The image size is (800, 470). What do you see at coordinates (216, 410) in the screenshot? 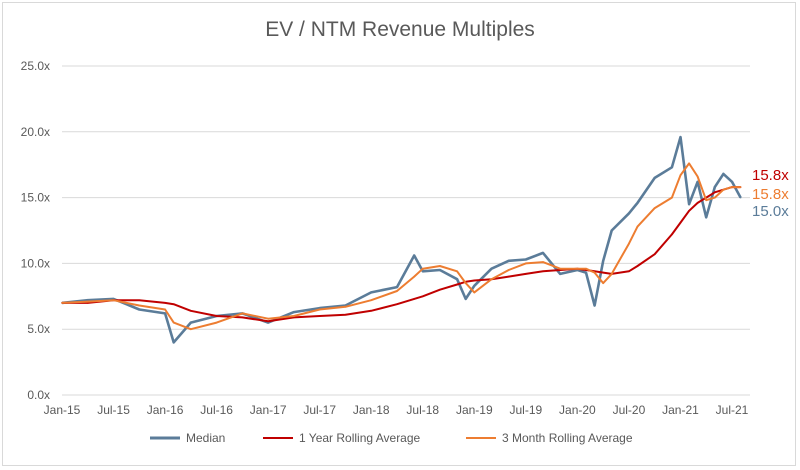
I see `x-tick-label: Jul-16` at bounding box center [216, 410].